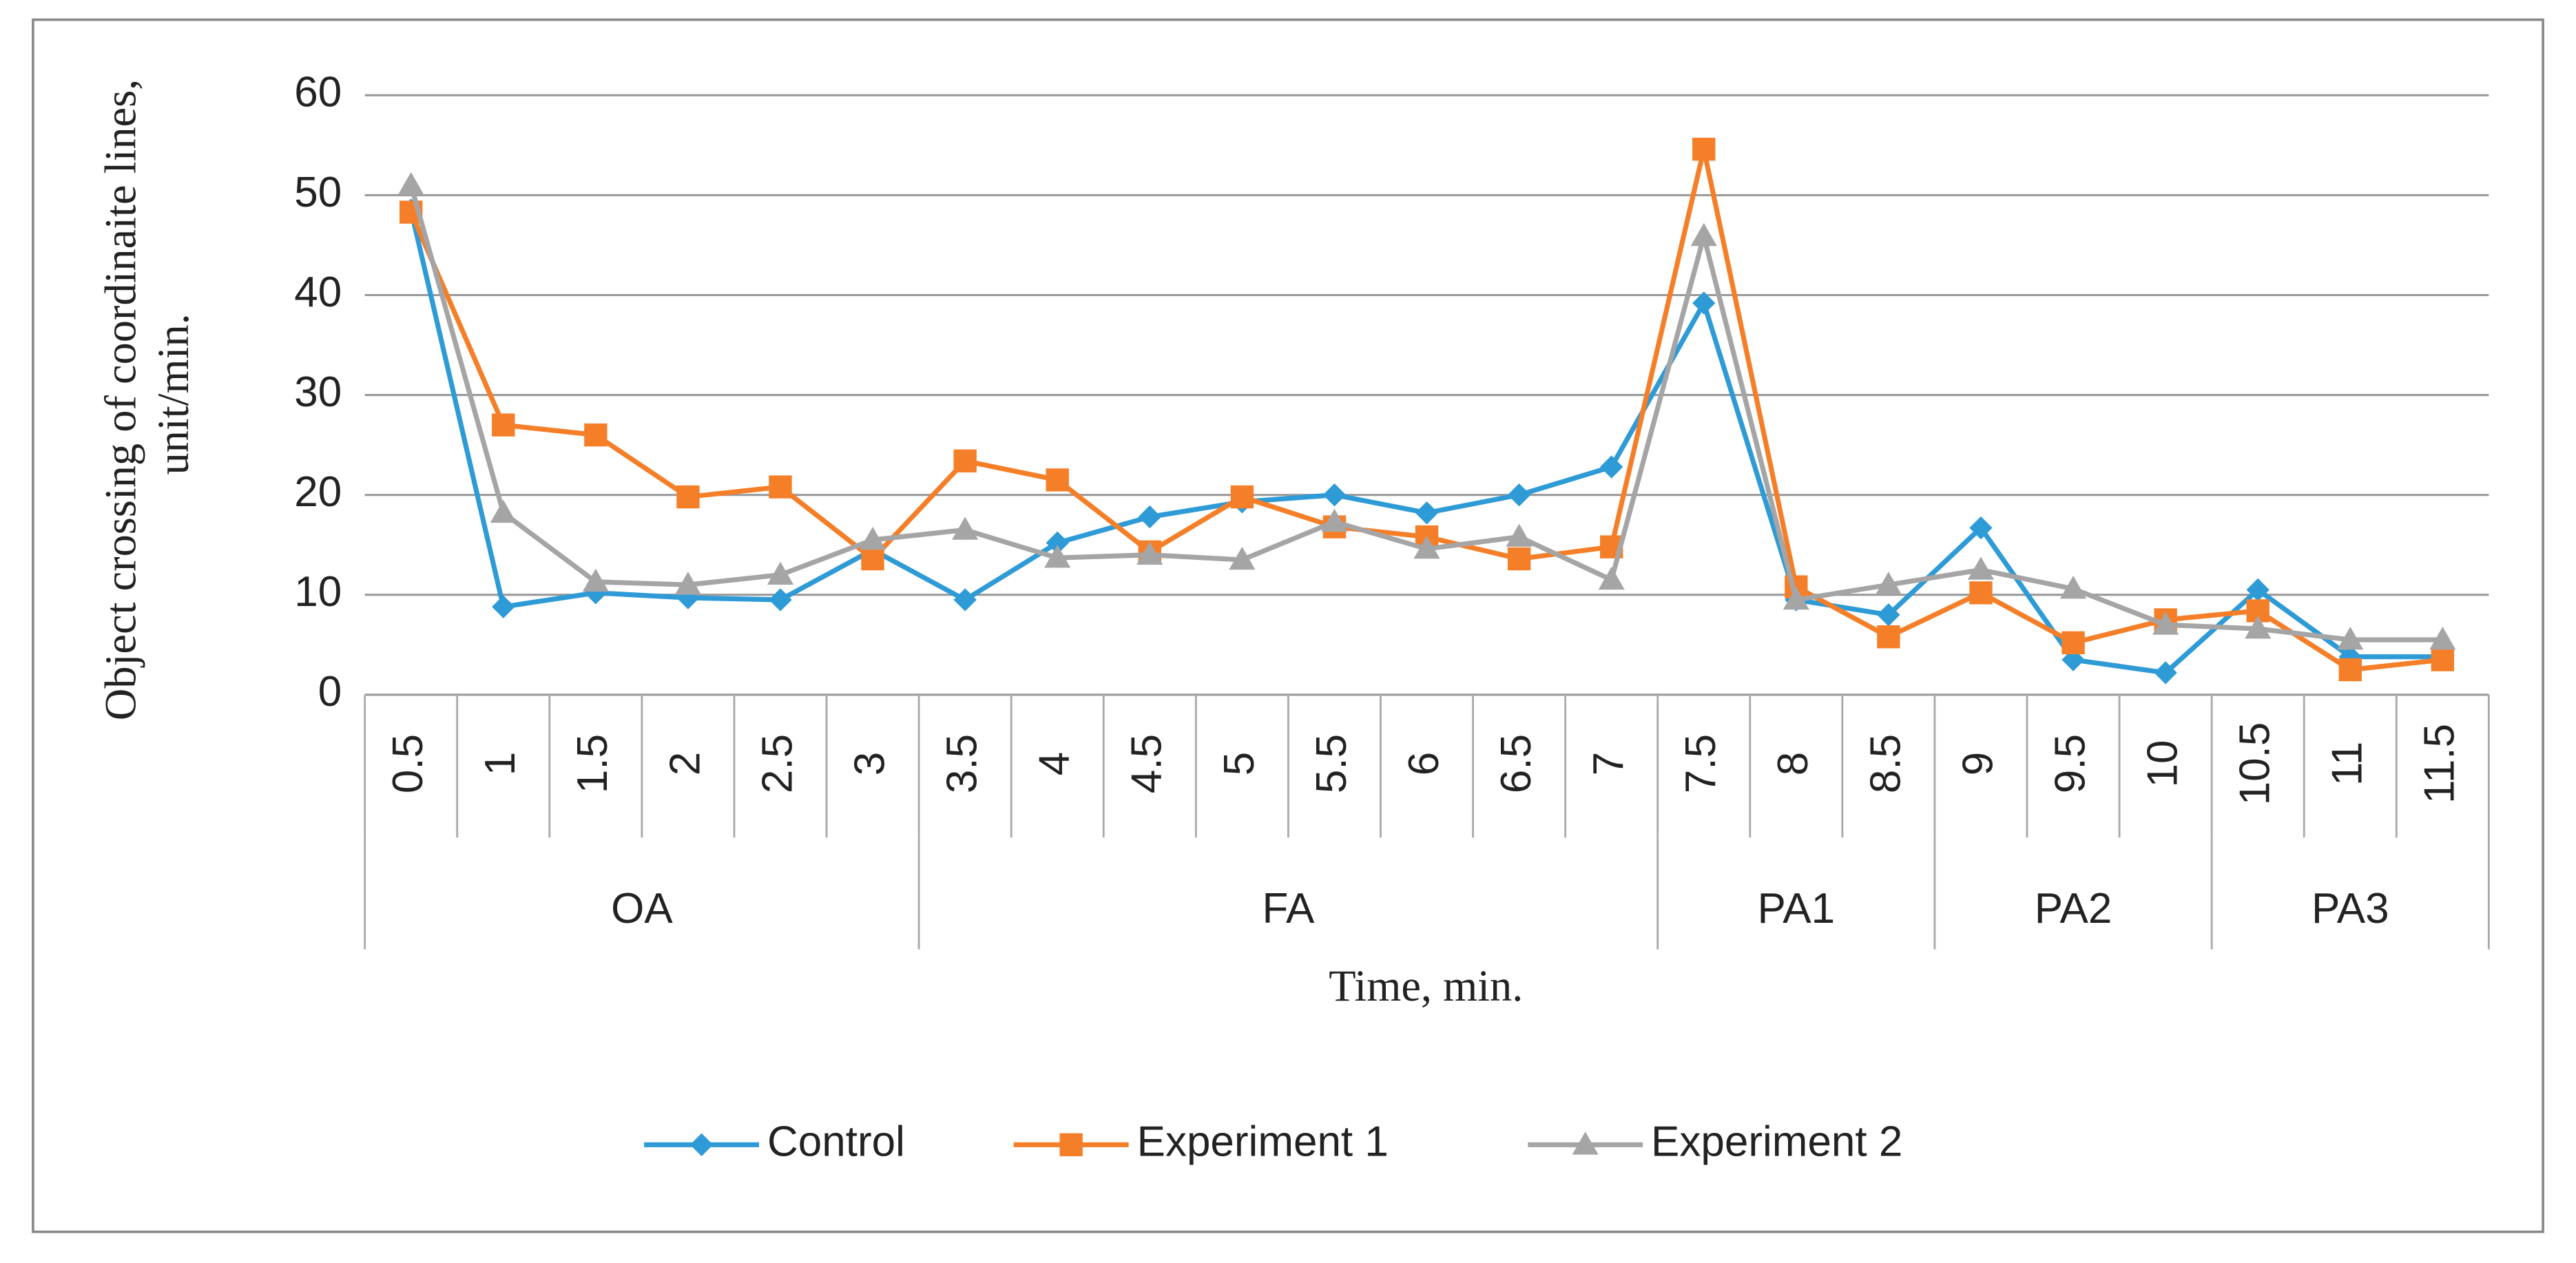 This screenshot has width=2576, height=1263. Describe the element at coordinates (1424, 764) in the screenshot. I see `x-tick-label: 6` at that location.